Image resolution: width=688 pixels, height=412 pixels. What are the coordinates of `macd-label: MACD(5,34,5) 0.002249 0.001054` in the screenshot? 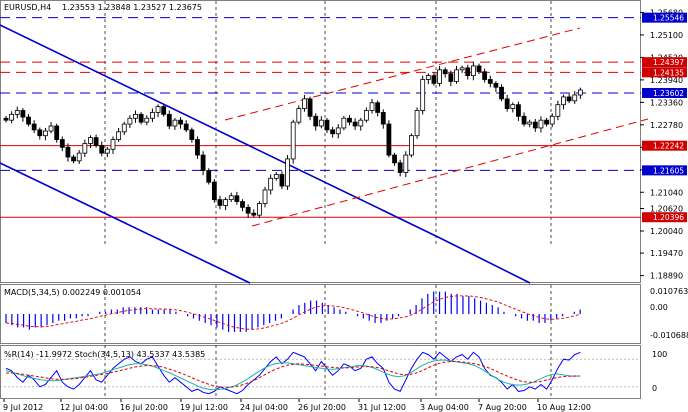 It's located at (72, 292).